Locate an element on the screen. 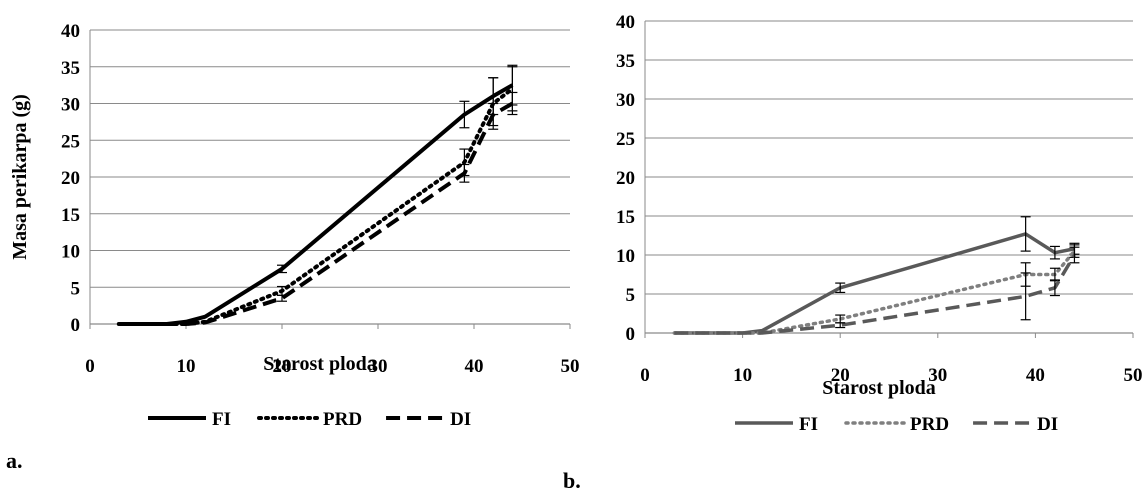  panel-label-a: a. is located at coordinates (14, 460).